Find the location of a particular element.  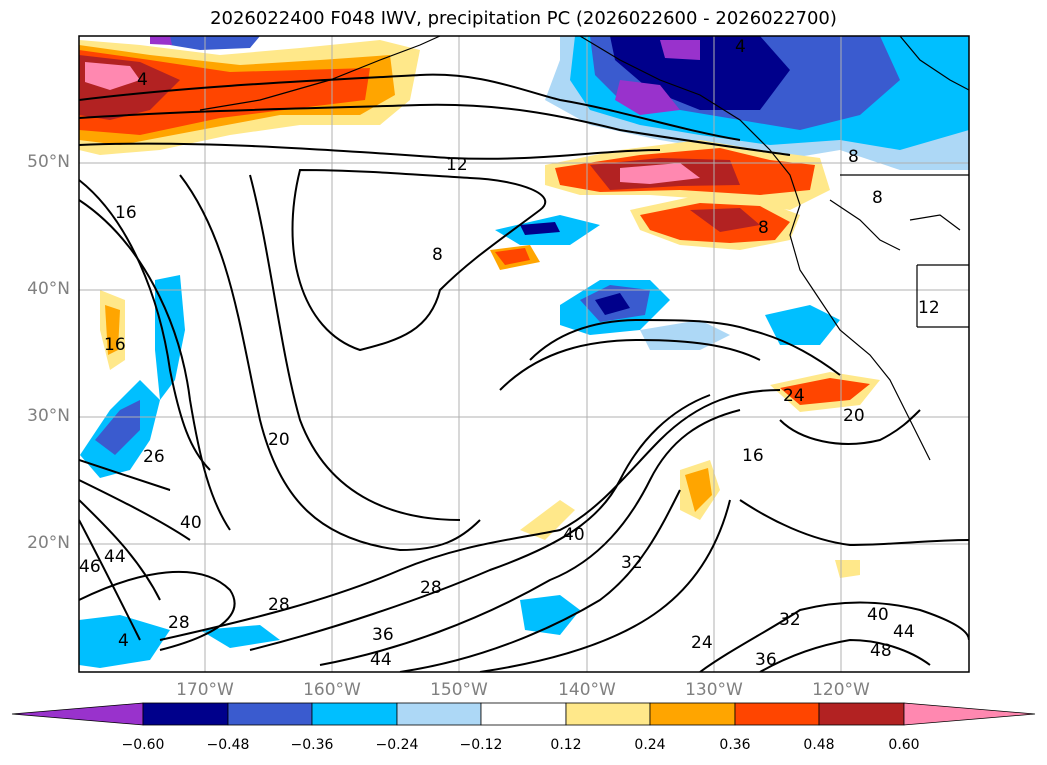

lon-tick-label: 170°W is located at coordinates (205, 690).